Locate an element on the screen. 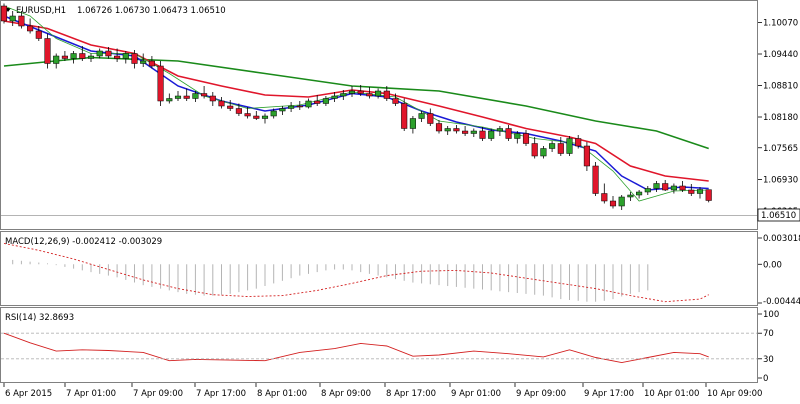  macd-axis: 0.003018 0.00 -0.004449 is located at coordinates (779, 270).